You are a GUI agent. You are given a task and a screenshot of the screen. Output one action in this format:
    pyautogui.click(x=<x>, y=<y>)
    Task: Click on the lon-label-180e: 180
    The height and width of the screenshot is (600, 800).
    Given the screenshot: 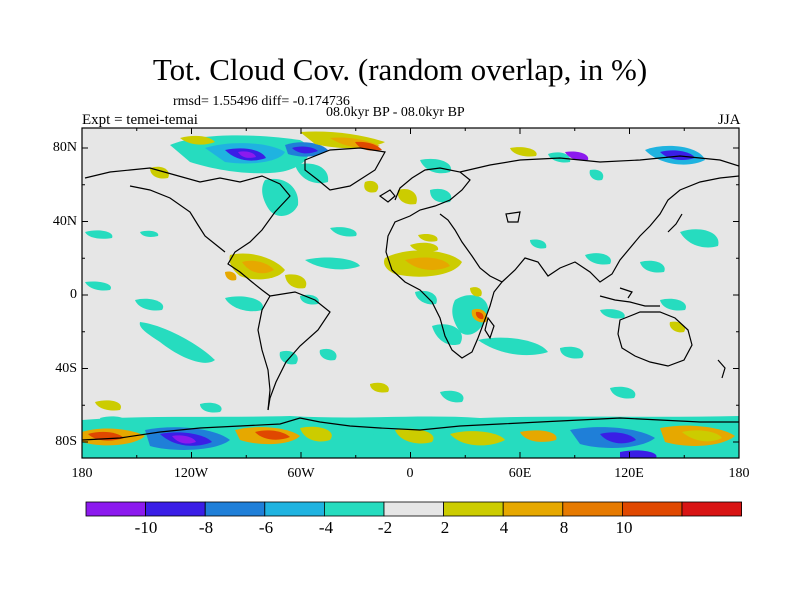 What is the action you would take?
    pyautogui.click(x=739, y=473)
    